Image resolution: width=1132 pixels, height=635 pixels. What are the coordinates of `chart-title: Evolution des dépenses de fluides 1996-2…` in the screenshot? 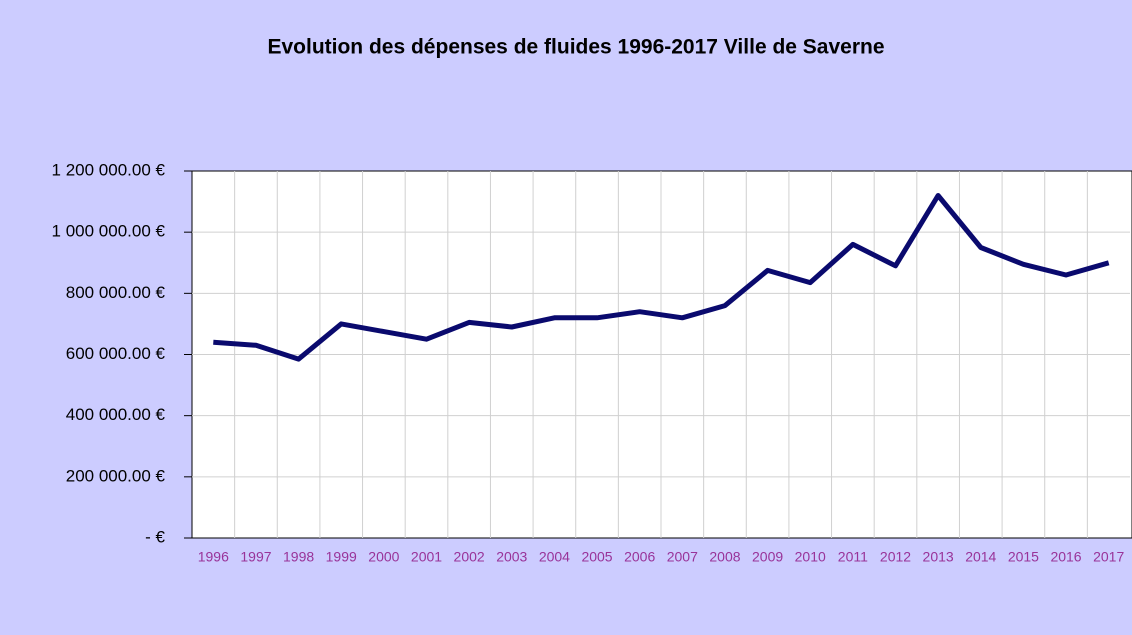 It's located at (575, 47).